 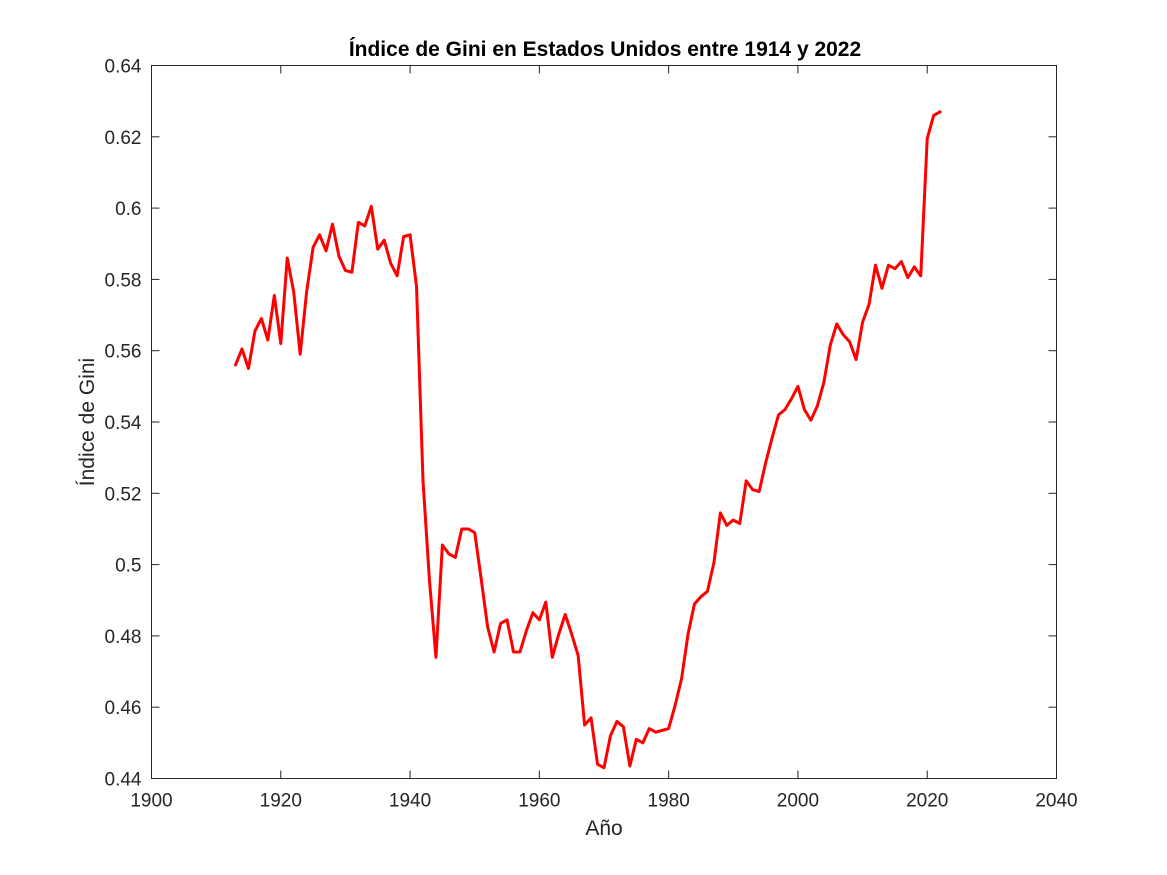 I want to click on x-tick-label: 2040, so click(x=1056, y=801).